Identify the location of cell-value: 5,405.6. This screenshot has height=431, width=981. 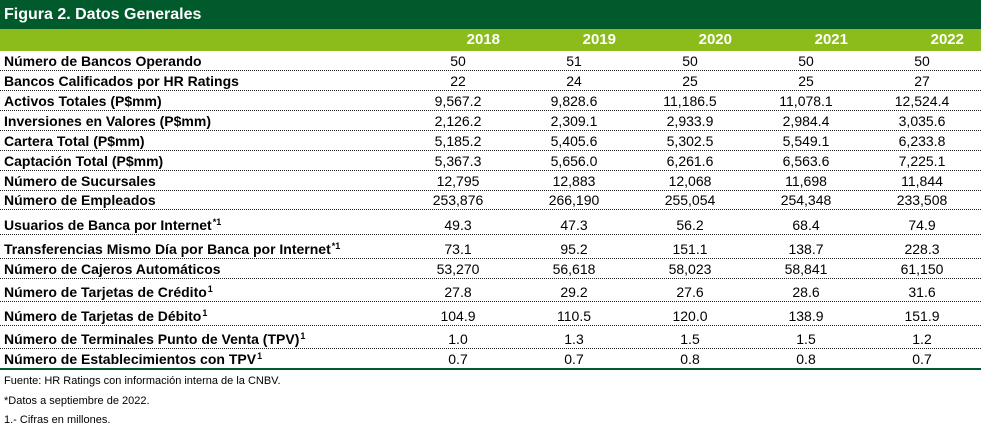
(574, 141).